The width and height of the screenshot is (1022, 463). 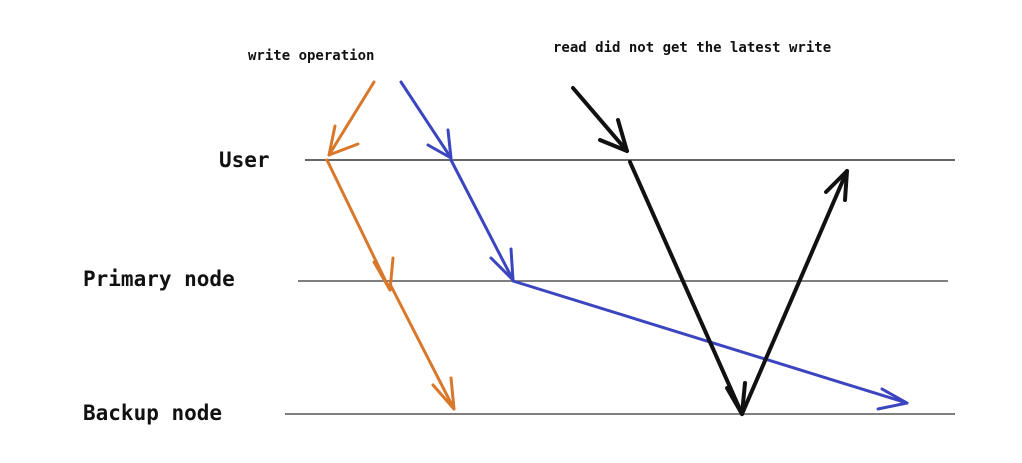 I want to click on orange-user-to-primary-arrow, so click(x=358, y=225).